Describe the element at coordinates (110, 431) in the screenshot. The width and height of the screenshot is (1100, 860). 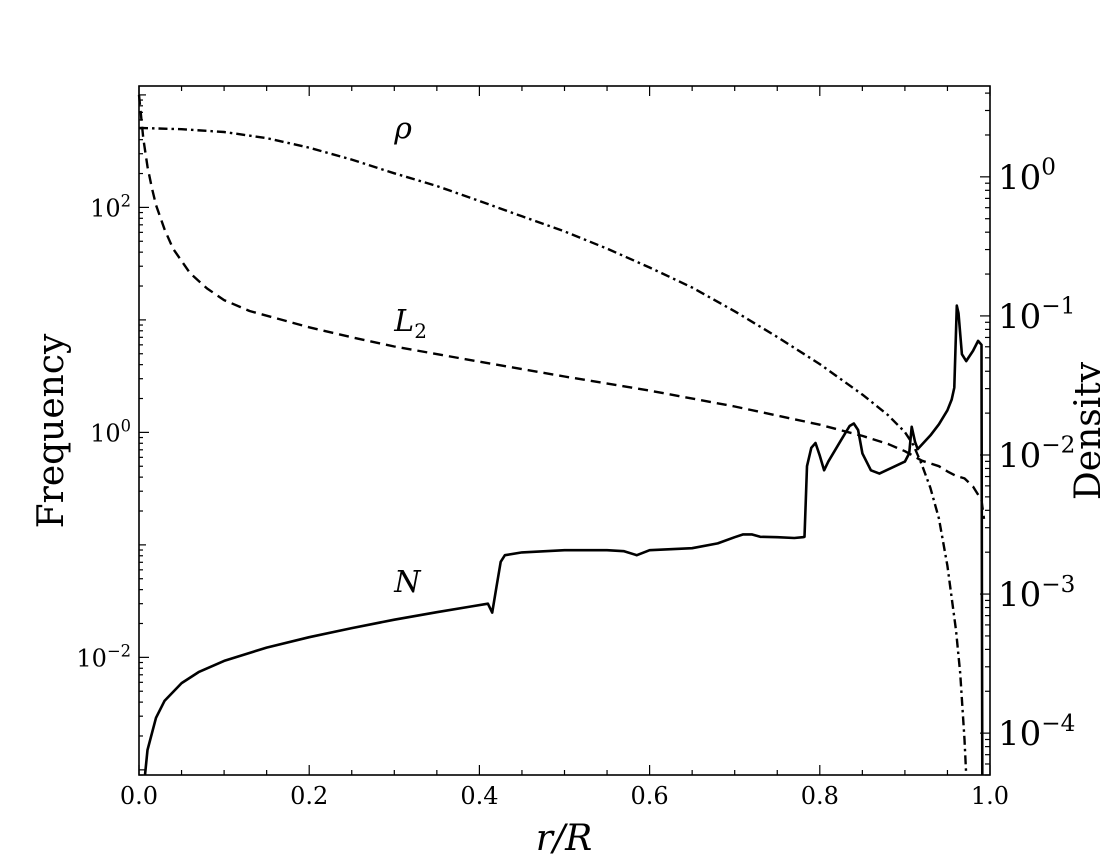
I see `y-left-tick-label: 10⁰` at that location.